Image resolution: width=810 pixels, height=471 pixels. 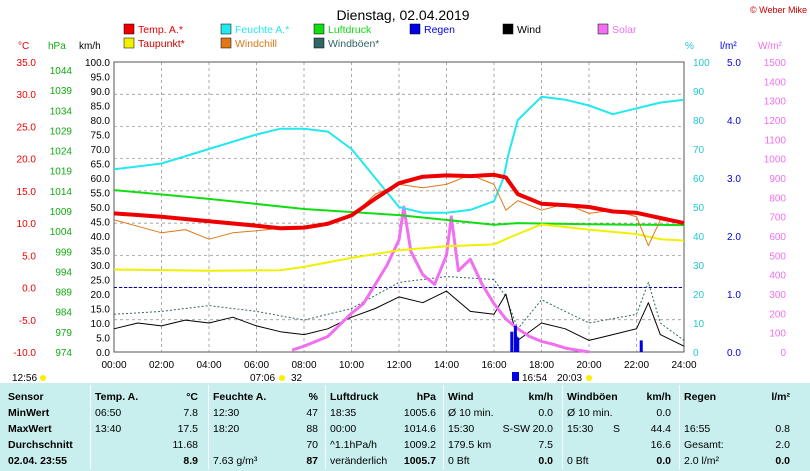 What do you see at coordinates (29, 413) in the screenshot?
I see `stats-row-label: MinWert` at bounding box center [29, 413].